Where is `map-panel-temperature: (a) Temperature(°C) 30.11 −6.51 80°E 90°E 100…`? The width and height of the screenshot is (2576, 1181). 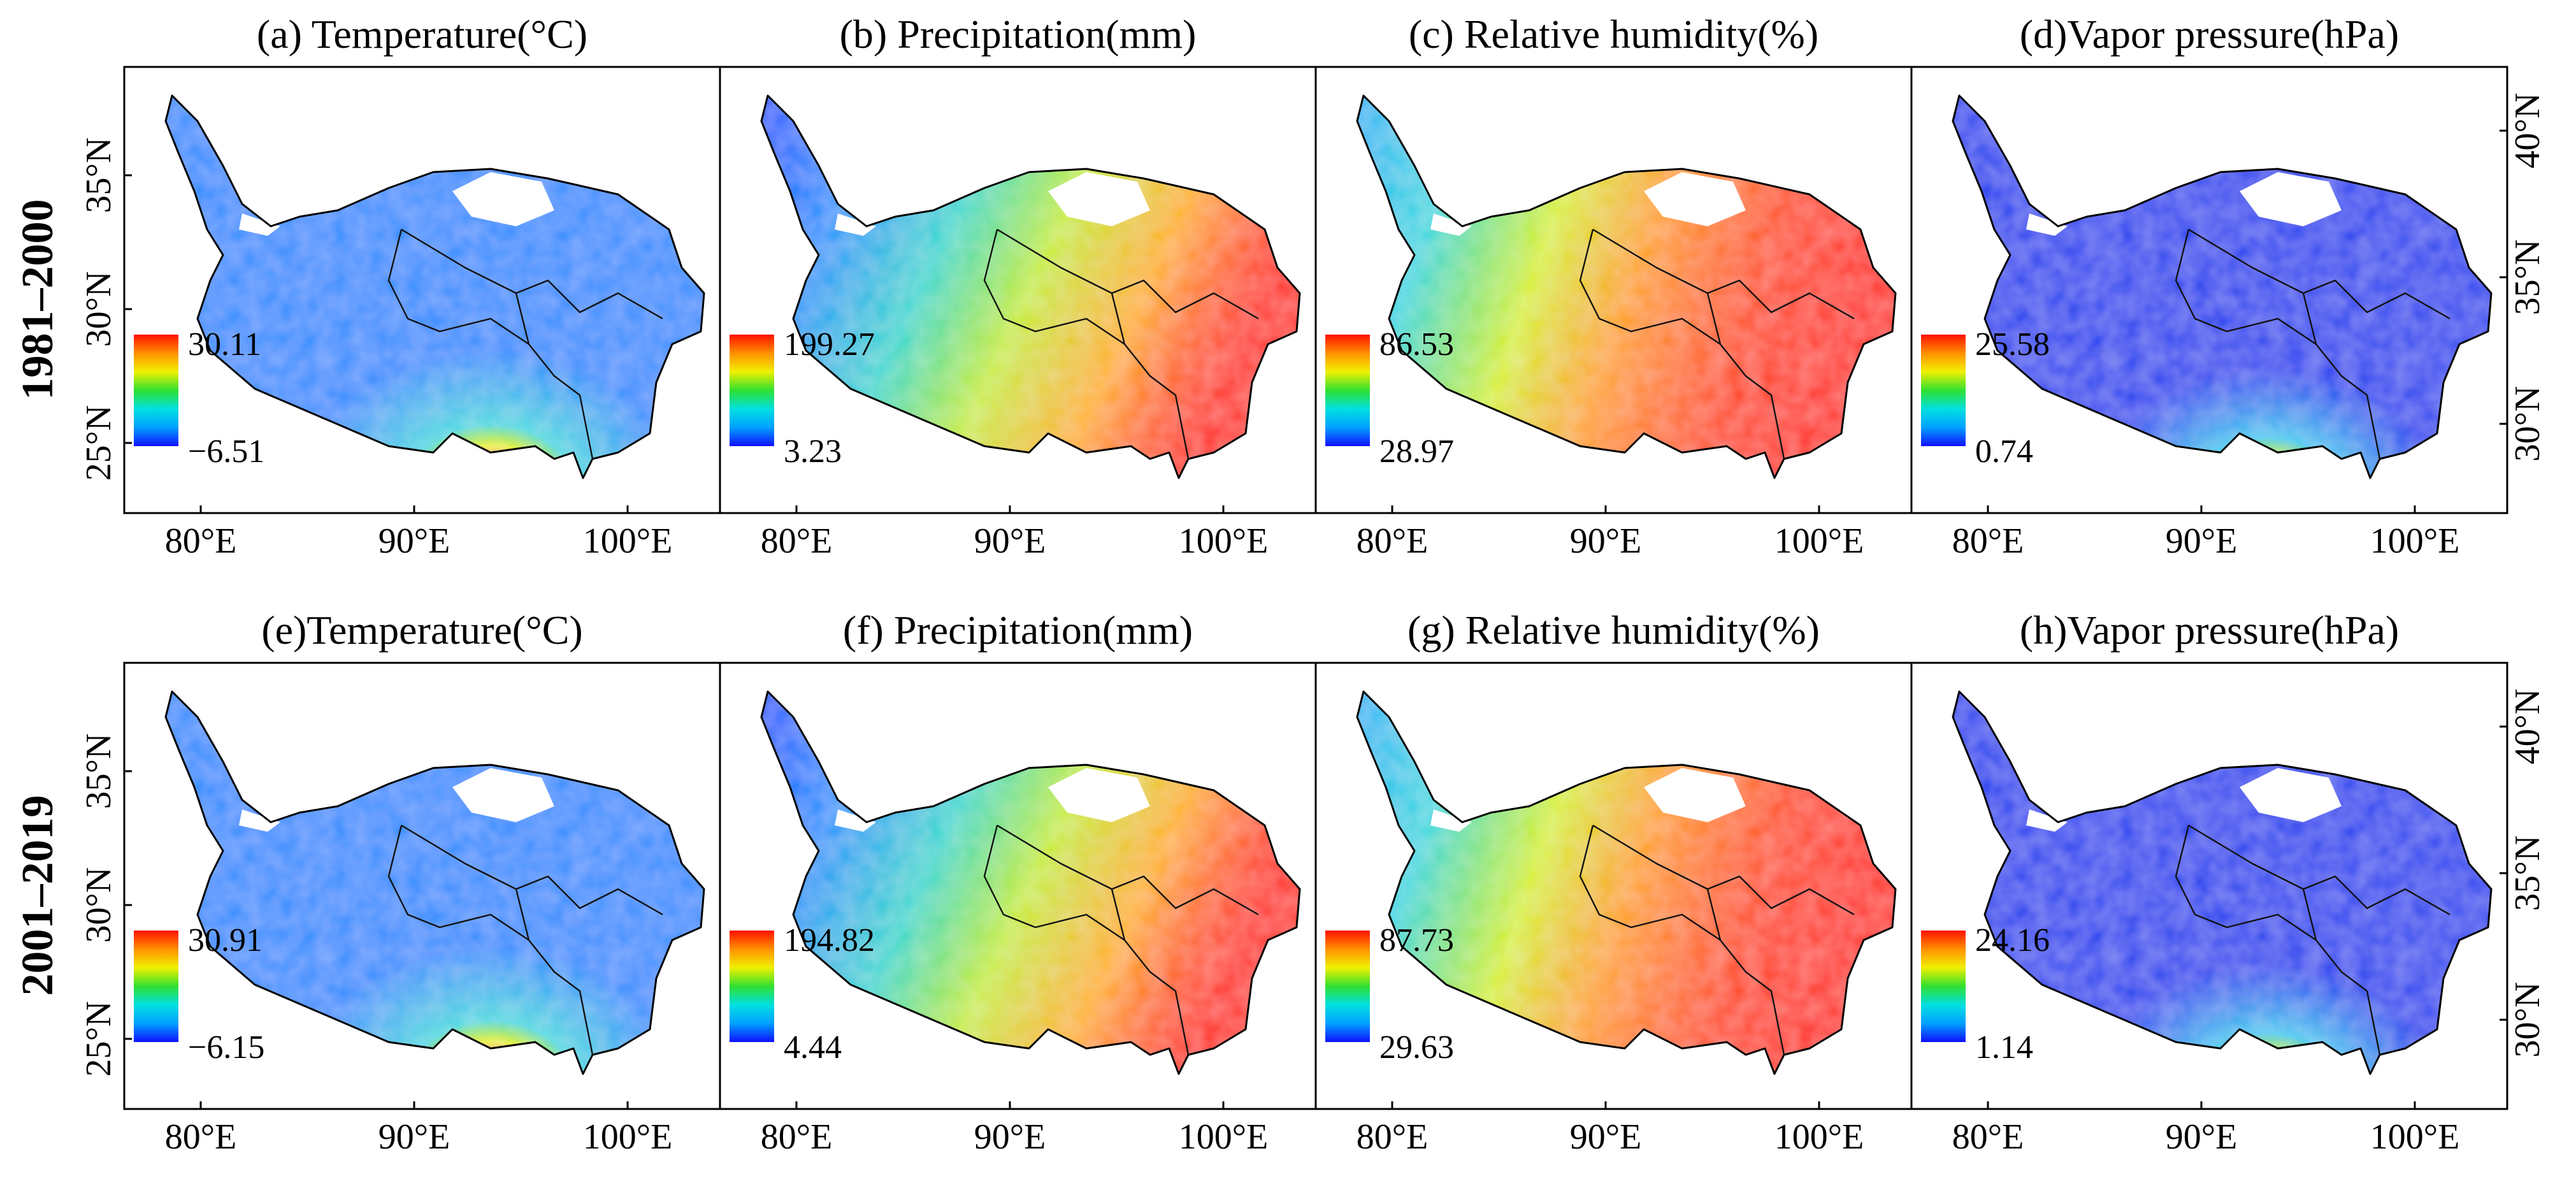
map-panel-temperature: (a) Temperature(°C) 30.11 −6.51 80°E 90°E 100… is located at coordinates (400, 286).